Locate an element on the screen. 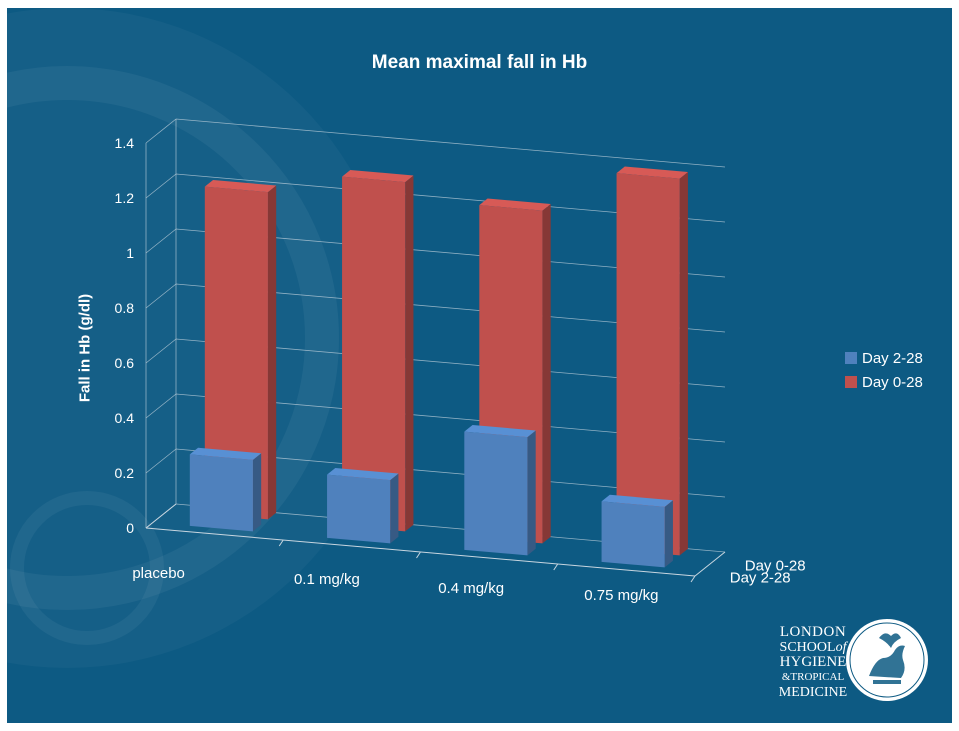  bar-day-0-28-0-top is located at coordinates (240, 186).